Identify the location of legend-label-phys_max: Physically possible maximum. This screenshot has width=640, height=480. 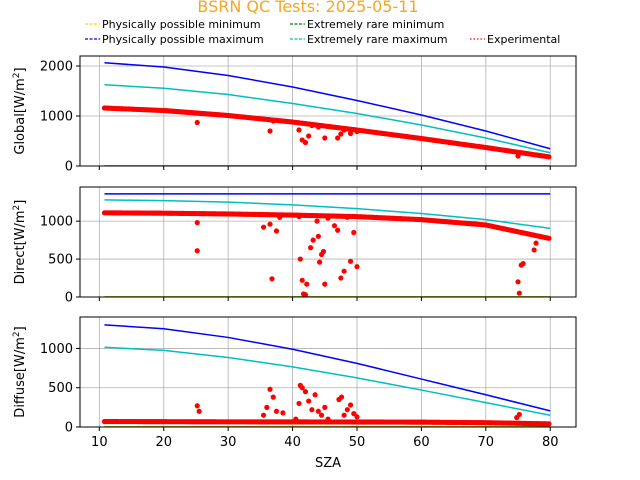
(183, 39).